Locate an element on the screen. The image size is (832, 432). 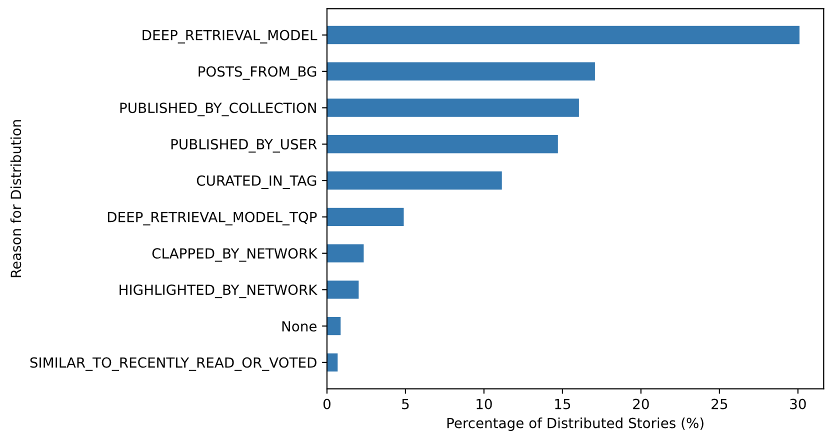
x-tick-label: 25 is located at coordinates (720, 404).